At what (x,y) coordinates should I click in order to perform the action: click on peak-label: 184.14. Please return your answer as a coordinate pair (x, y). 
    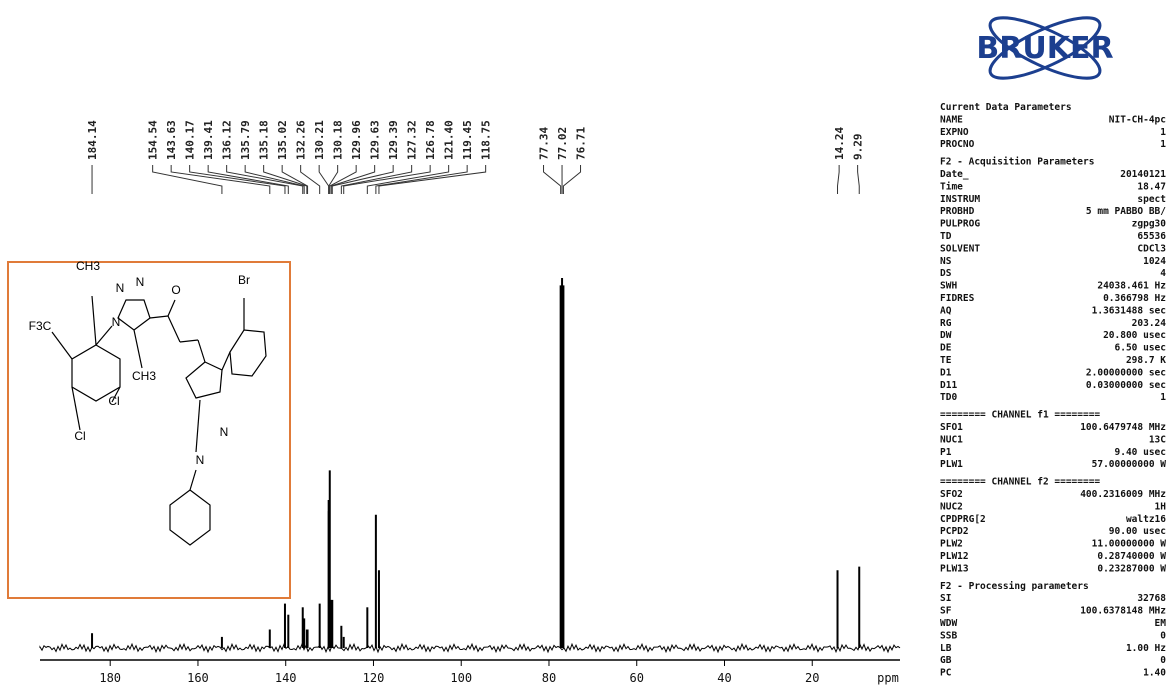
    Looking at the image, I should click on (92, 140).